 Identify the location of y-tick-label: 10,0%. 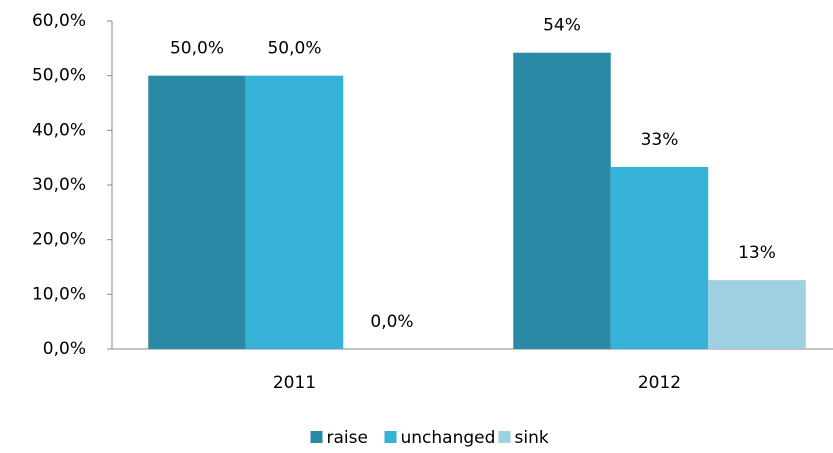
(59, 294).